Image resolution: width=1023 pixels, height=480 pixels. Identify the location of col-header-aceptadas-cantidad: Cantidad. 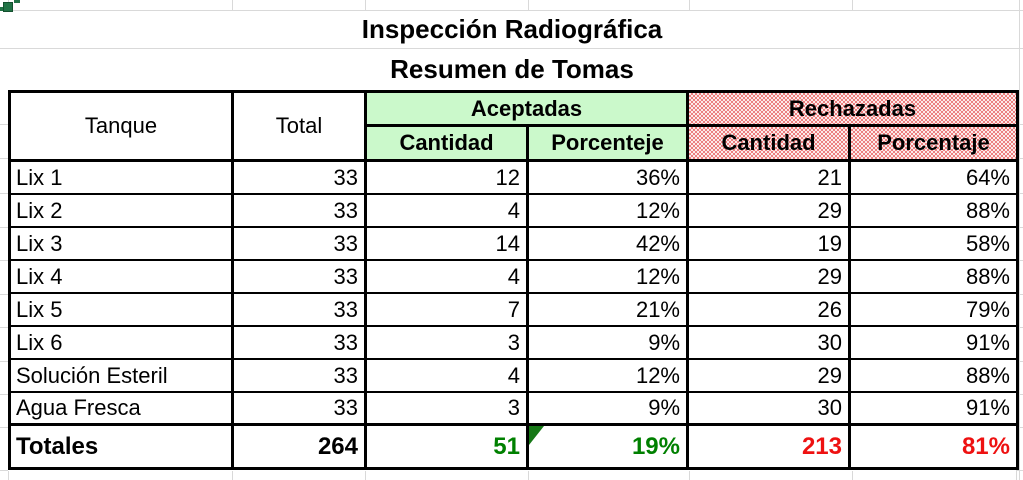
(448, 144).